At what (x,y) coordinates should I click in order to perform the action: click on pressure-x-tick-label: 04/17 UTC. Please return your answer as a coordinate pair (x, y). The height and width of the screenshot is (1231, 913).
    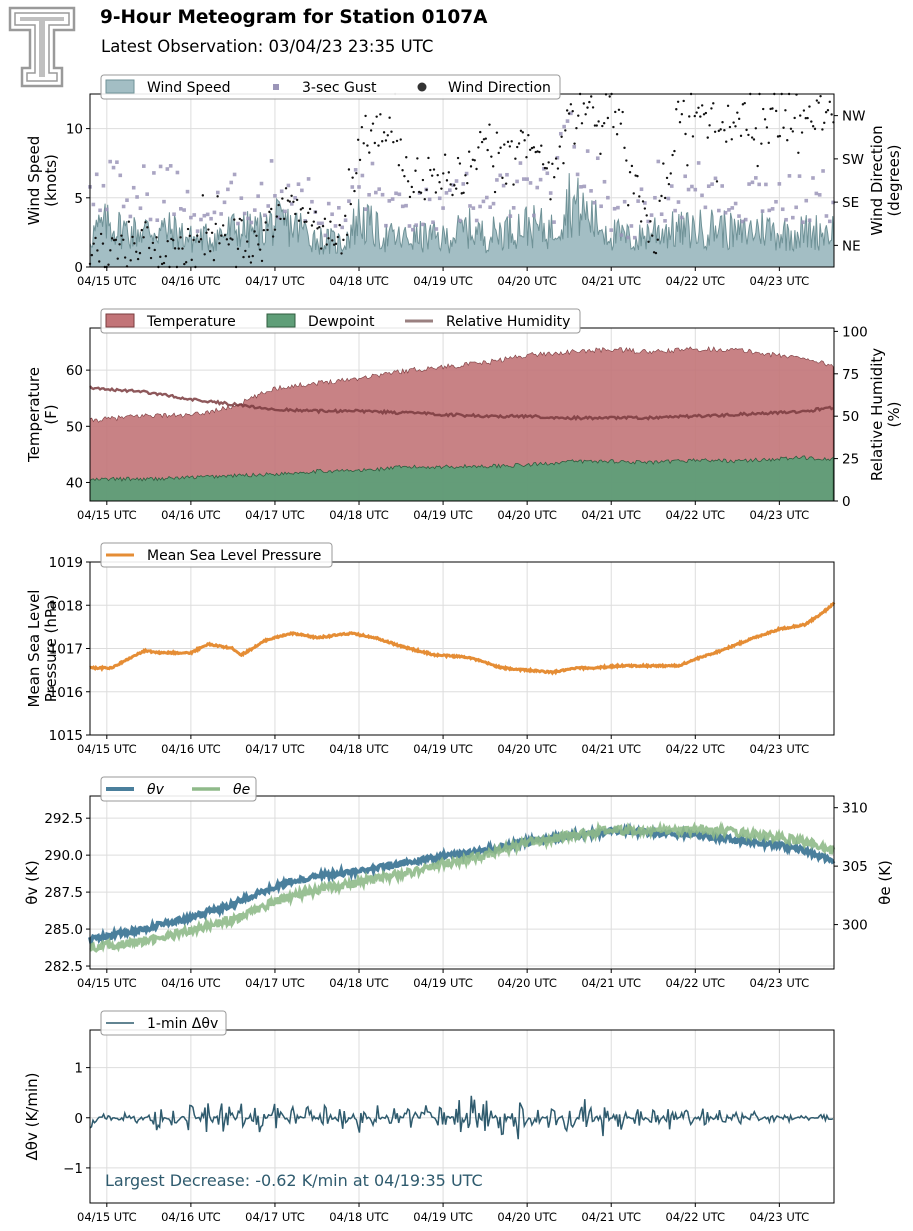
    Looking at the image, I should click on (275, 749).